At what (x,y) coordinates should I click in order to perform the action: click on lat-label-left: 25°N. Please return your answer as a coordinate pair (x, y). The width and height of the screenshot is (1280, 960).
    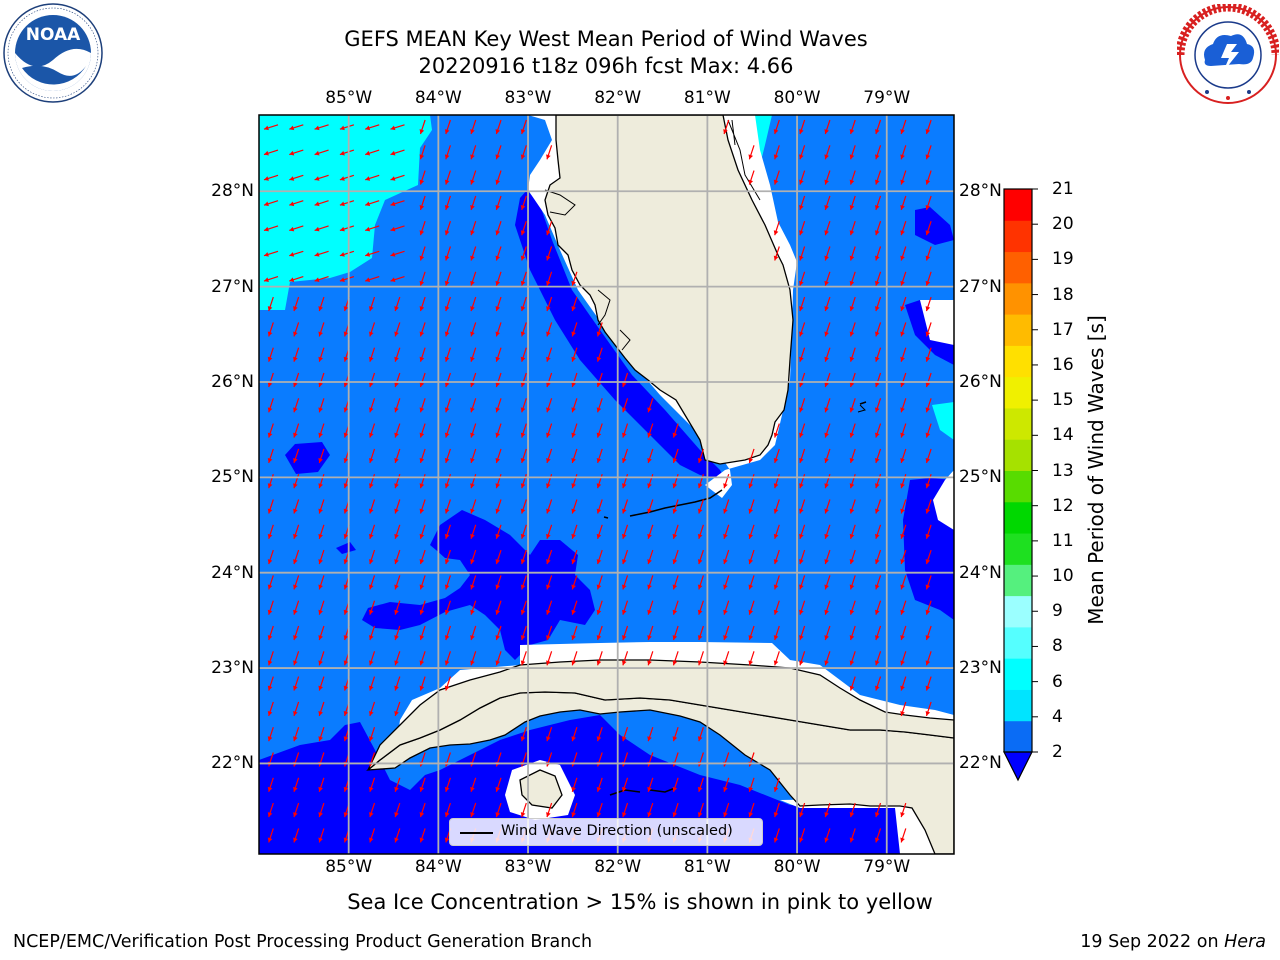
    Looking at the image, I should click on (232, 477).